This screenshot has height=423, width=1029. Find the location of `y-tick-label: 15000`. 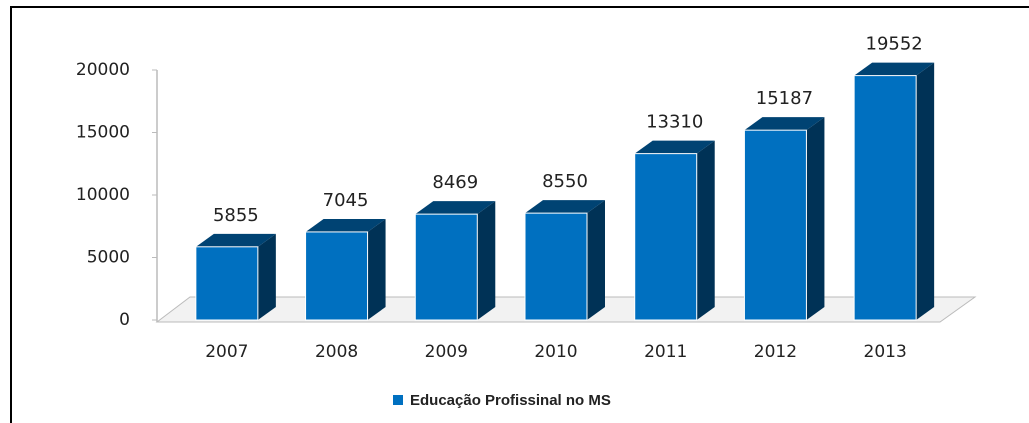

y-tick-label: 15000 is located at coordinates (103, 133).